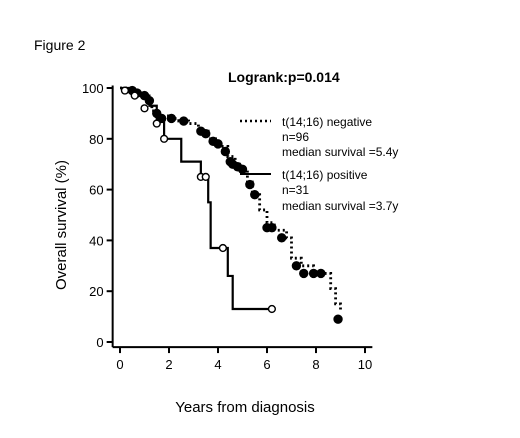  I want to click on y-tick-label: 0, so click(99, 342).